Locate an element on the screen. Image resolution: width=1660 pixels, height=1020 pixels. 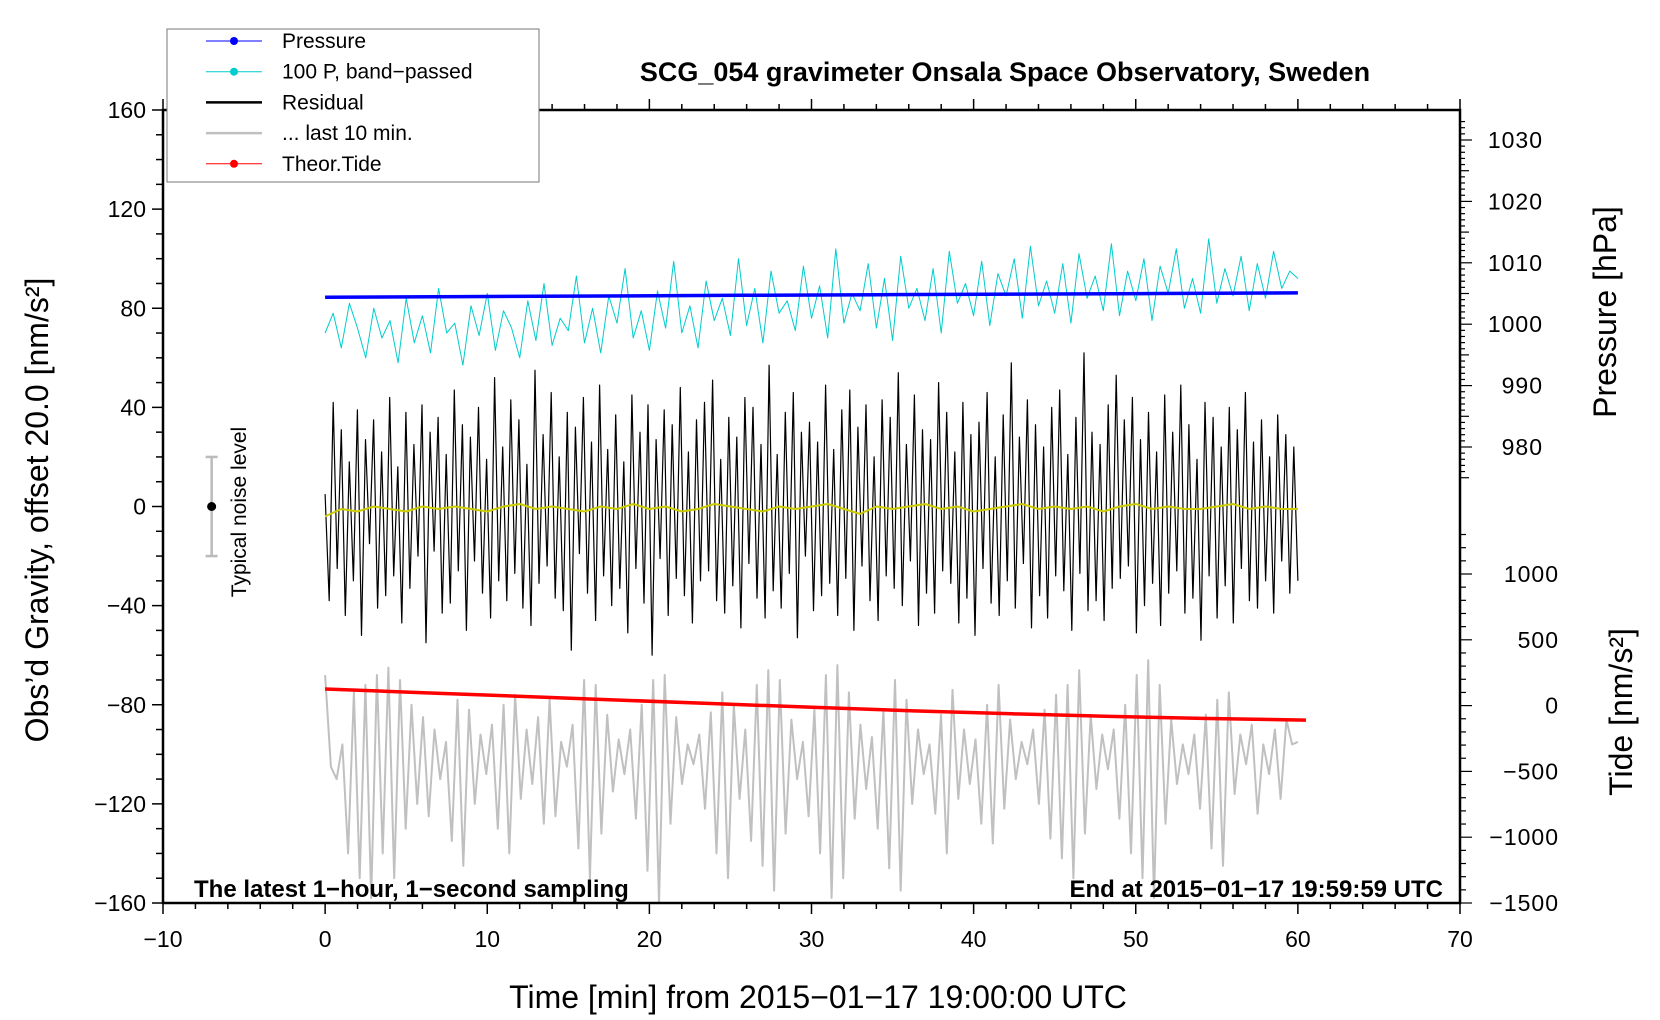
note-left: The latest 1−hour, 1−second sampling is located at coordinates (411, 889).